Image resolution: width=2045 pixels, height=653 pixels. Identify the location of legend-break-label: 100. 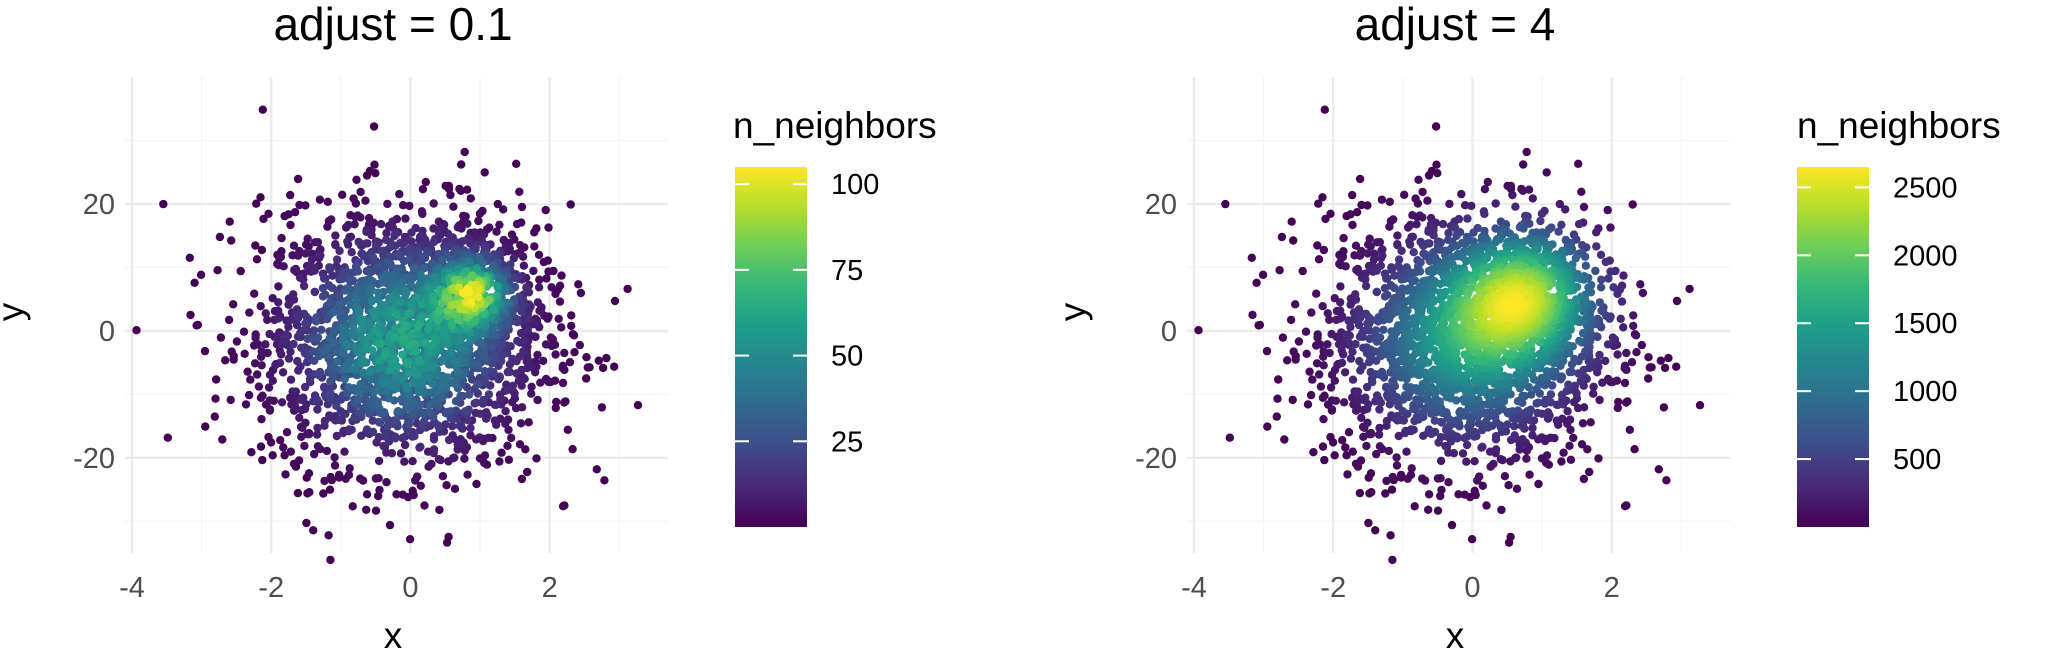
(855, 185).